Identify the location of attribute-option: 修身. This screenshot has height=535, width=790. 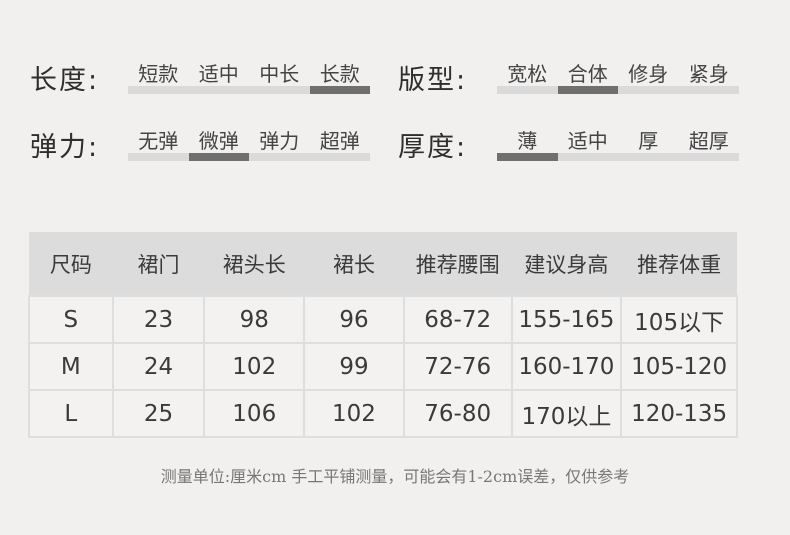
(648, 74).